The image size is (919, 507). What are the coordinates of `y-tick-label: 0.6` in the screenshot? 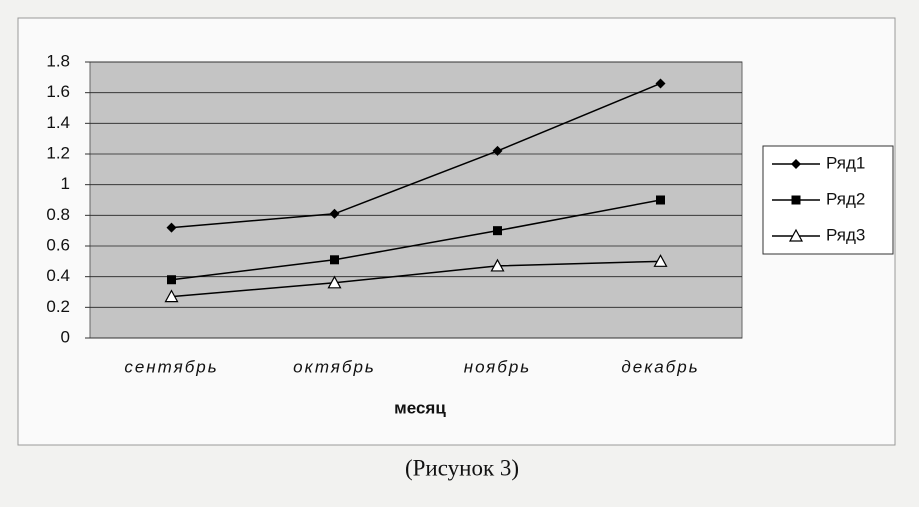 It's located at (58, 244).